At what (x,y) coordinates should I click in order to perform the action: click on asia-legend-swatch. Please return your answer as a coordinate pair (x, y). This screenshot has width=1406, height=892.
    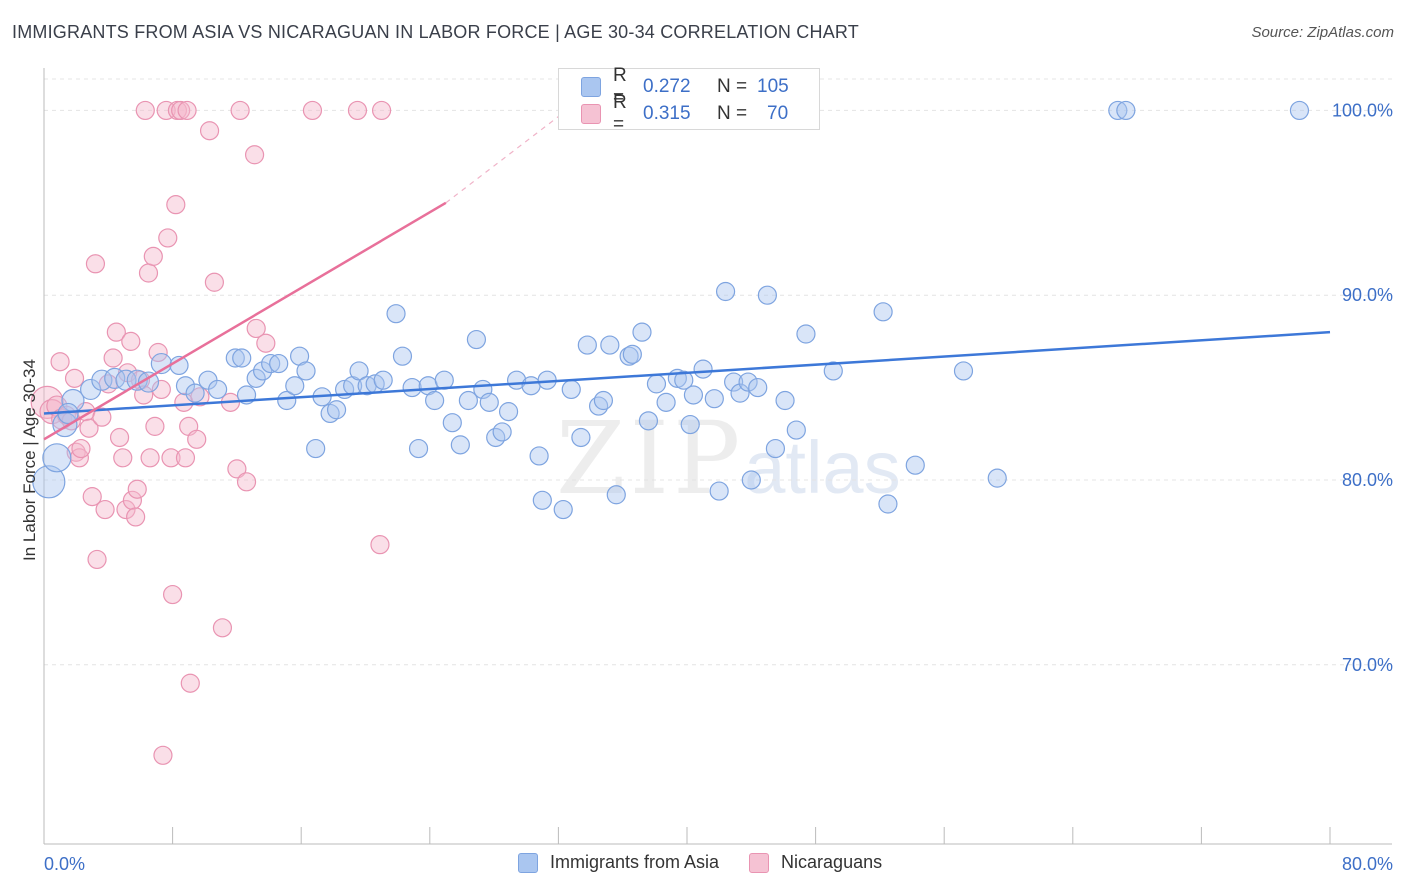
    Looking at the image, I should click on (528, 862).